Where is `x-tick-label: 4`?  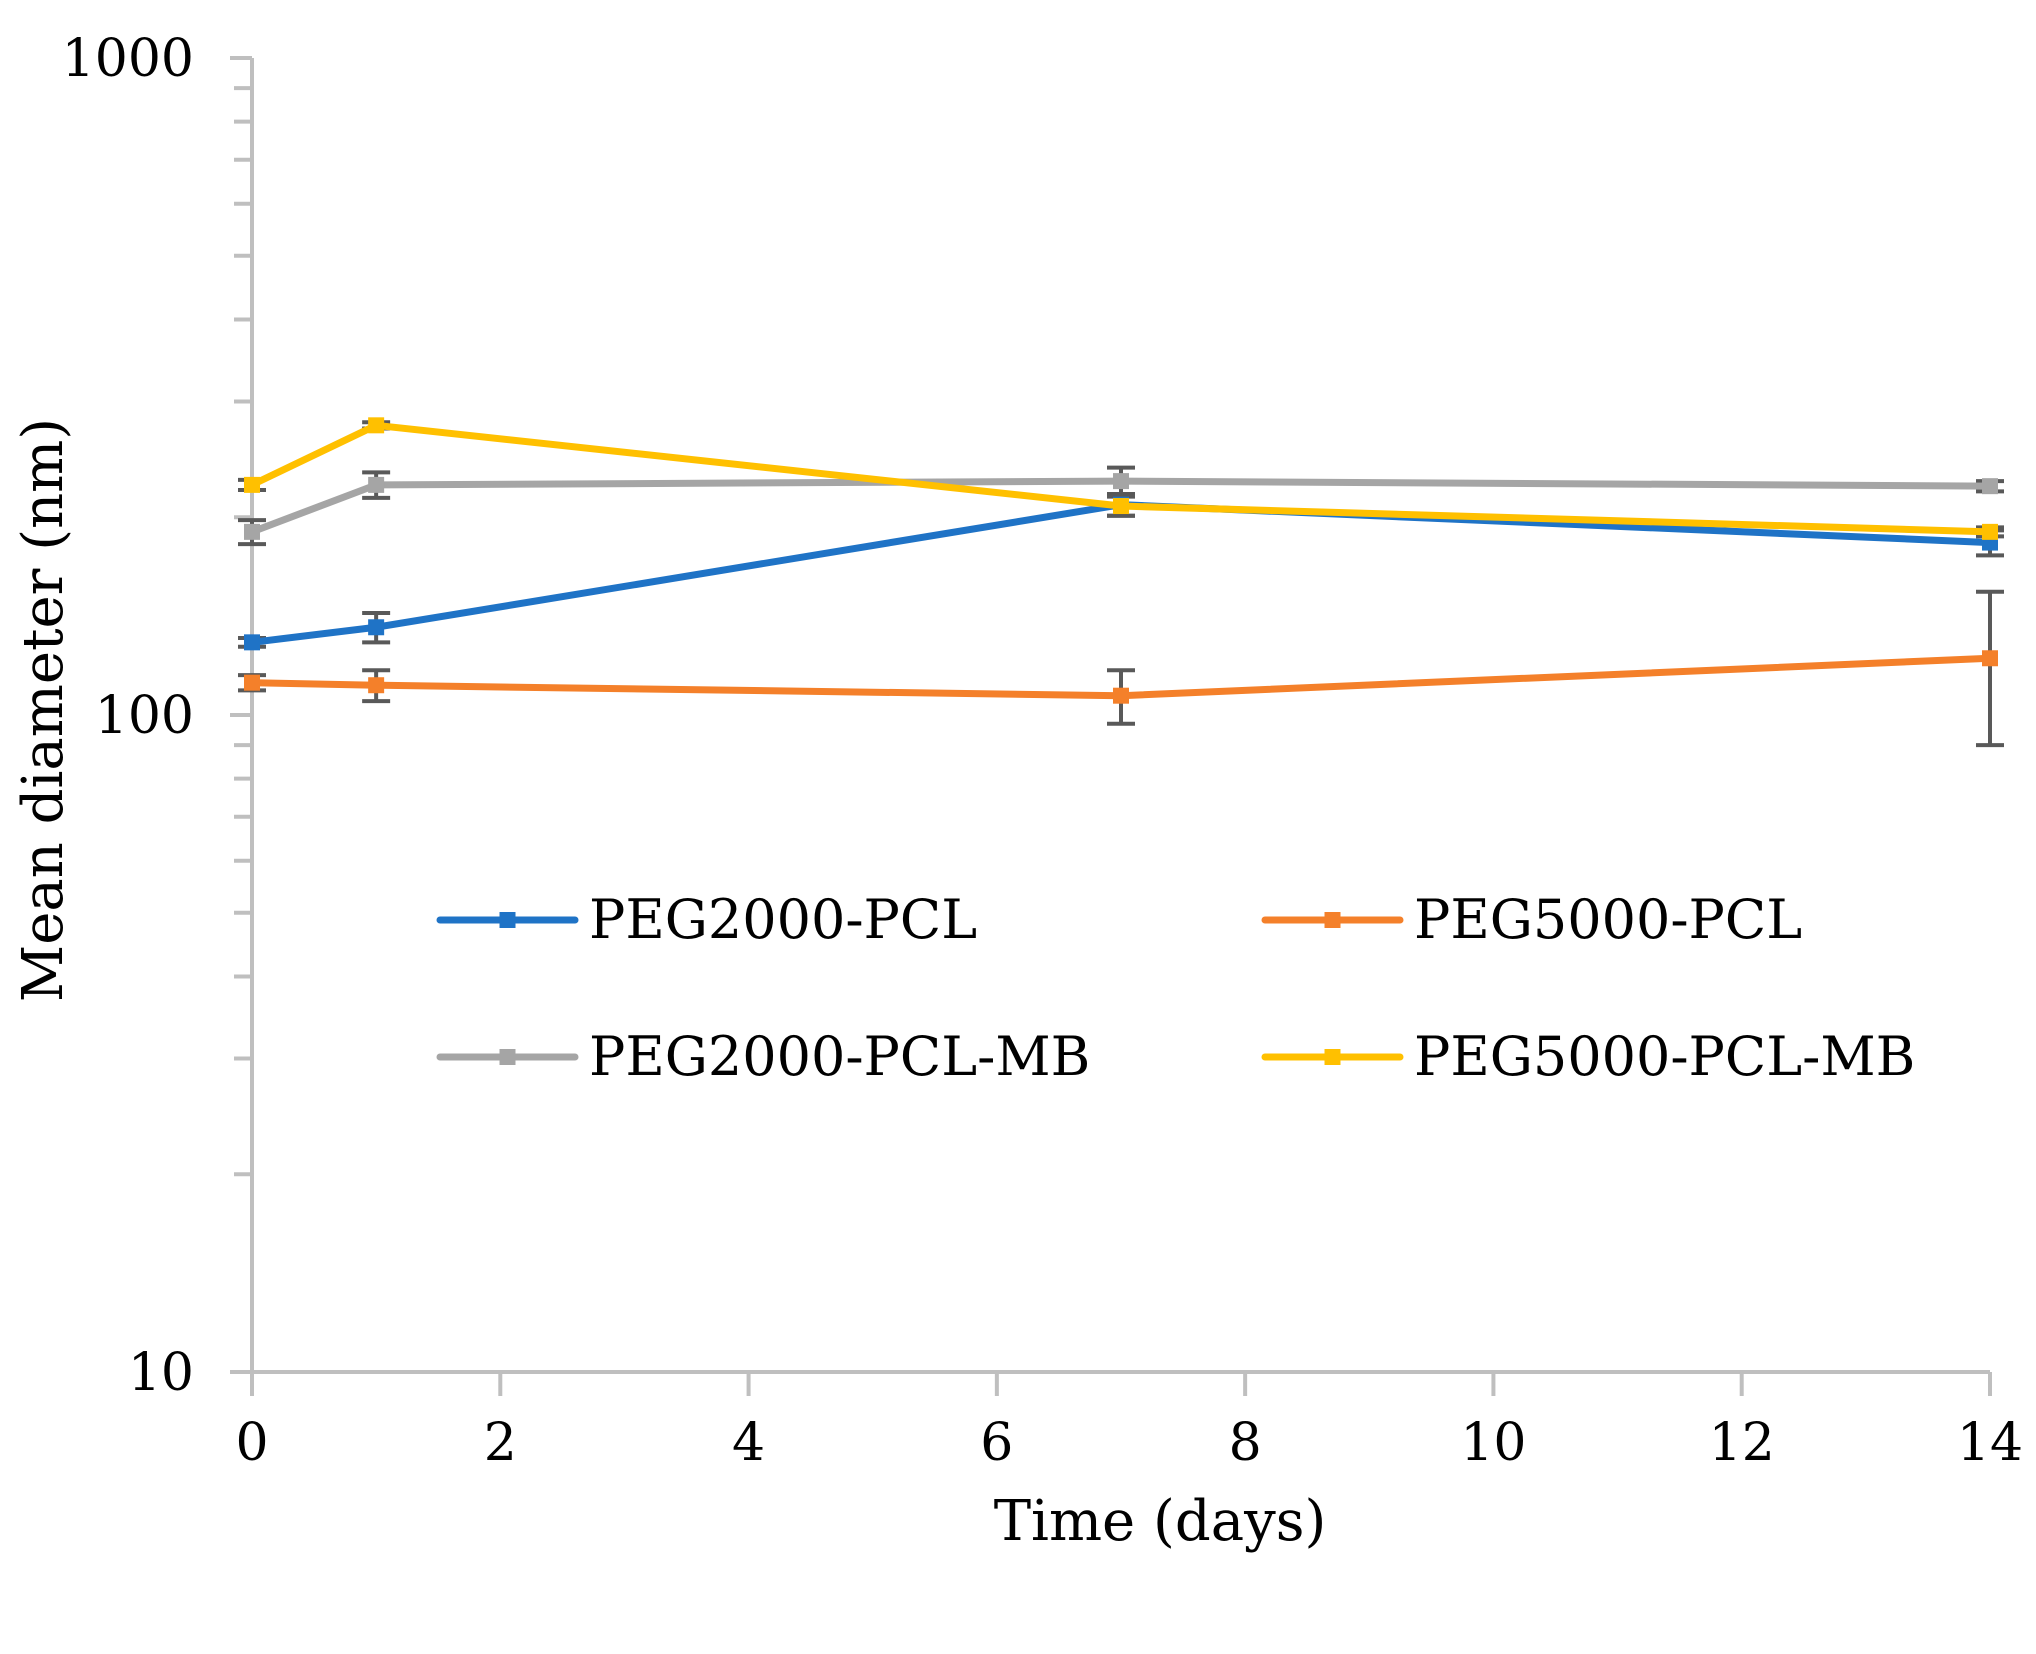
x-tick-label: 4 is located at coordinates (748, 1443).